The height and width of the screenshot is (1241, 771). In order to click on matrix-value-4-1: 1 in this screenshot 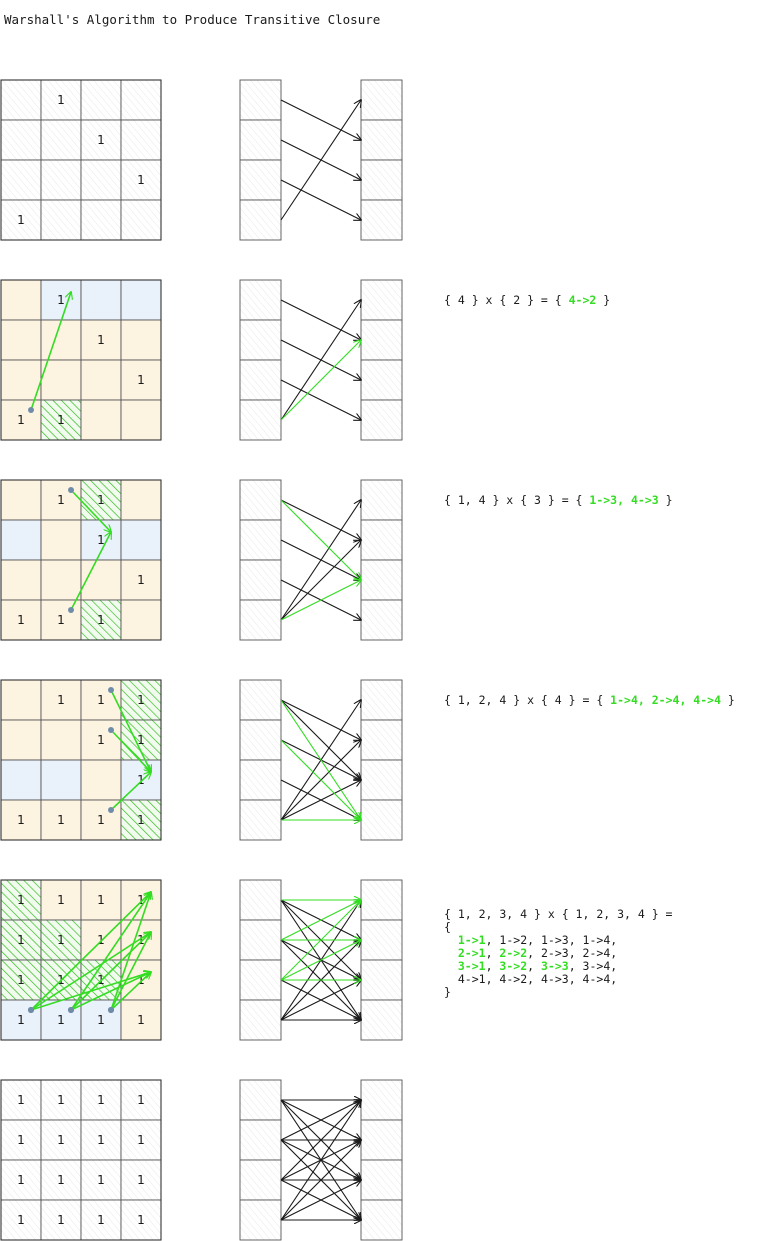, I will do `click(21, 820)`.